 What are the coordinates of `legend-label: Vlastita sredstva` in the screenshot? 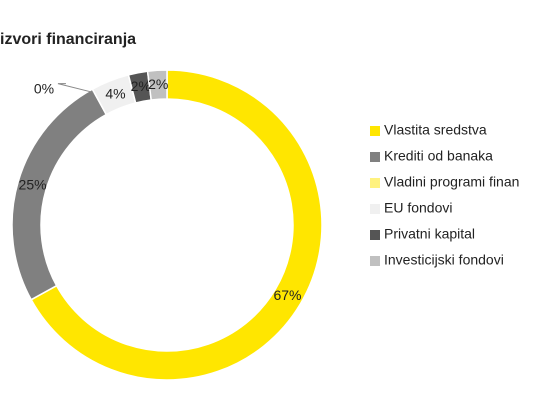 It's located at (435, 130).